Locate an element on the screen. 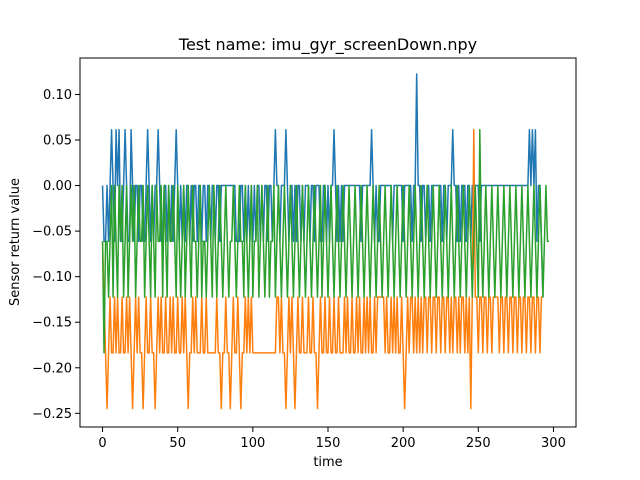  x-tick-label: 200 is located at coordinates (403, 443).